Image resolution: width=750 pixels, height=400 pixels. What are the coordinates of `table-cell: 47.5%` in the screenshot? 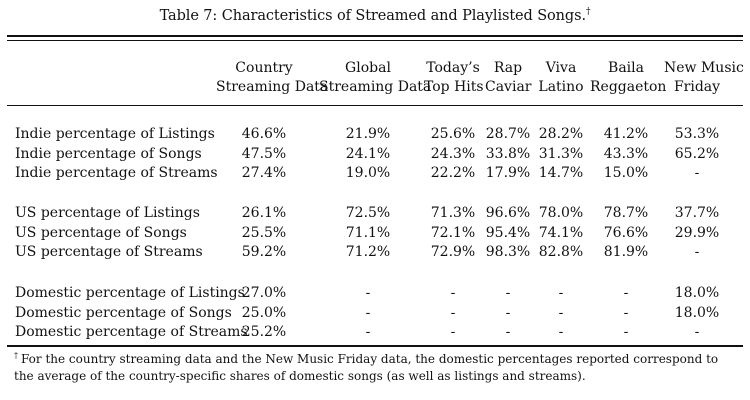 It's located at (264, 153).